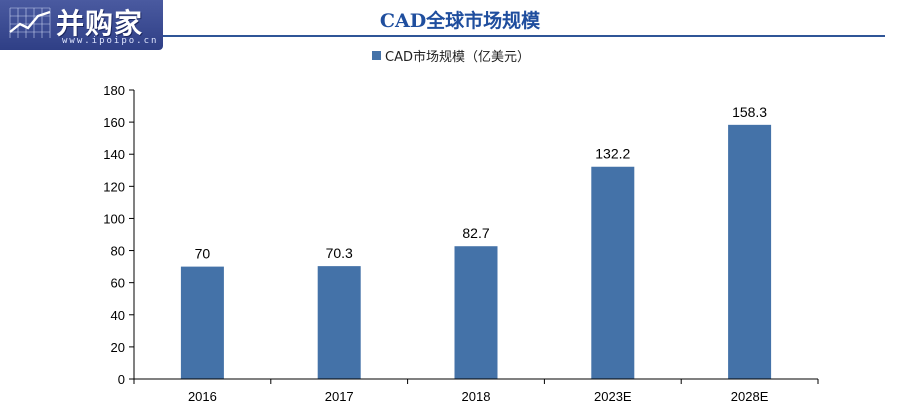 This screenshot has height=407, width=923. Describe the element at coordinates (118, 315) in the screenshot. I see `y-tick-label: 40` at that location.